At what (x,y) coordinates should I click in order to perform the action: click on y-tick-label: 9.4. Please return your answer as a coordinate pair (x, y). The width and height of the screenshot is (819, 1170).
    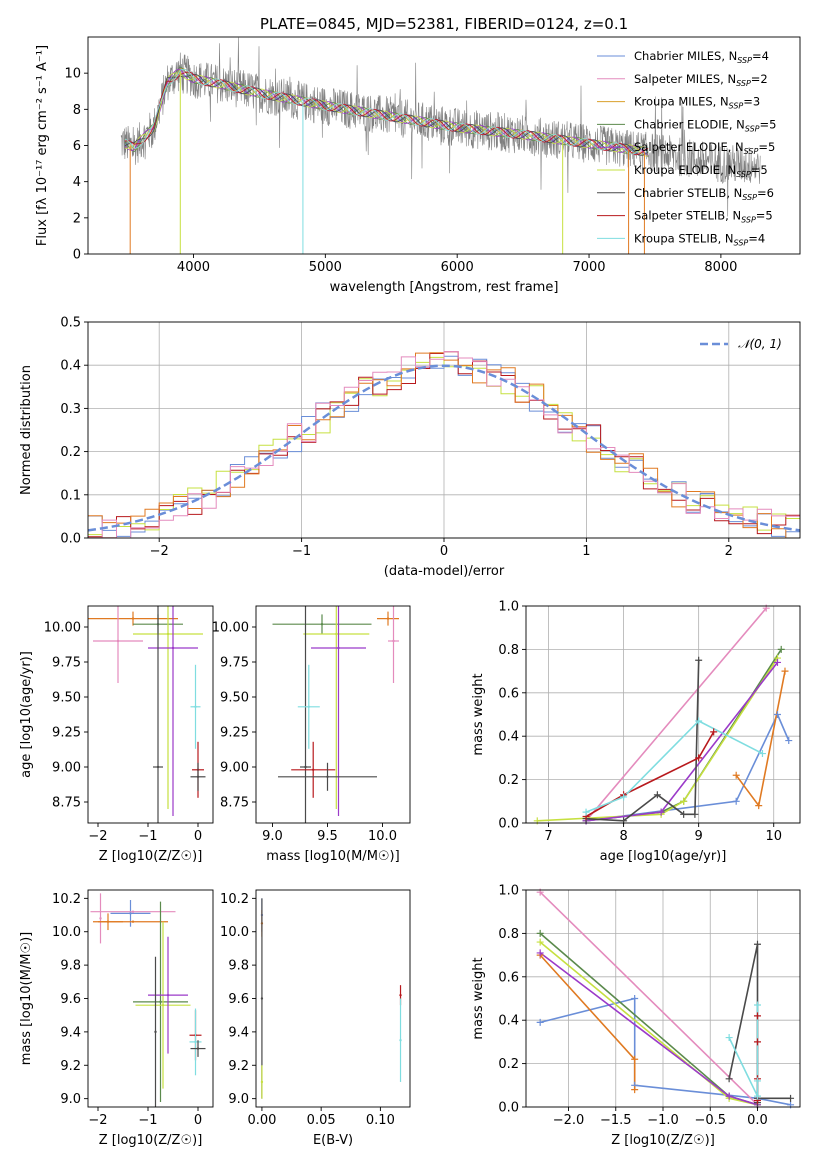
    Looking at the image, I should click on (70, 1032).